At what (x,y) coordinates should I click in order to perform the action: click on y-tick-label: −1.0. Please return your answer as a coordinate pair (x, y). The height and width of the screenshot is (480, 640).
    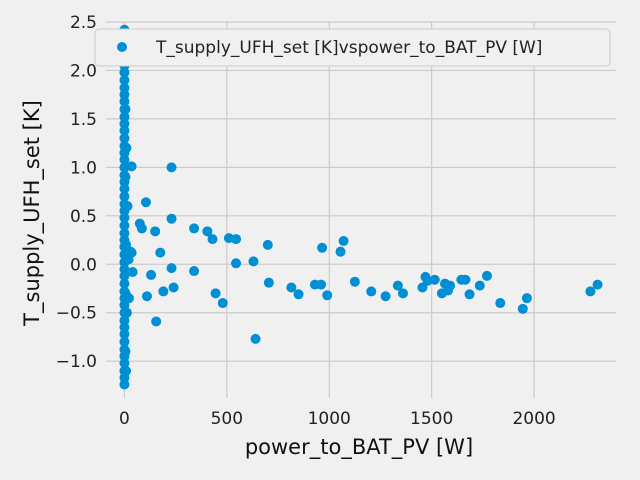
    Looking at the image, I should click on (76, 362).